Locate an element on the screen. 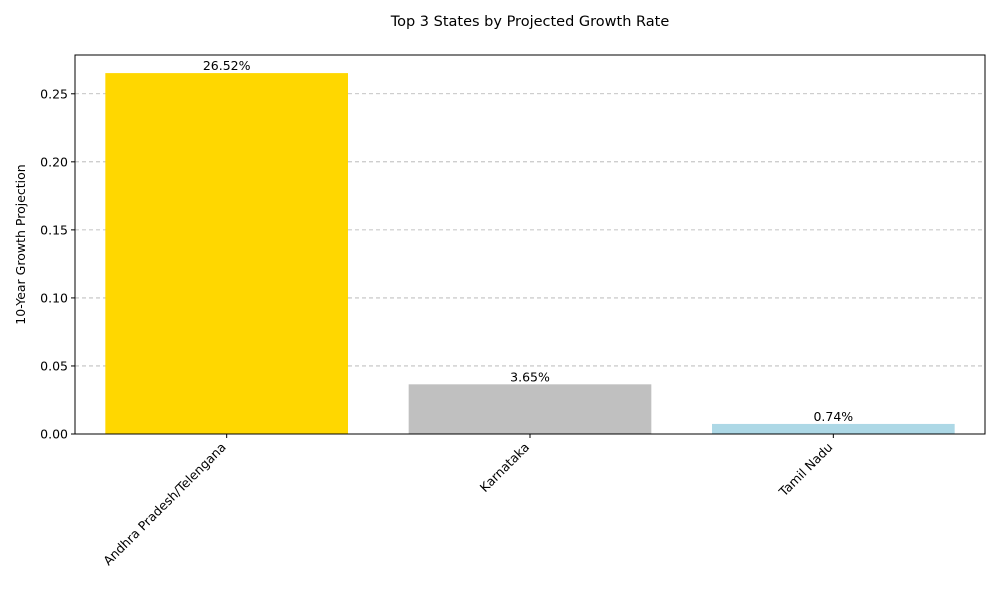 The height and width of the screenshot is (600, 1000). y-tick-label: 0.05 is located at coordinates (54, 365).